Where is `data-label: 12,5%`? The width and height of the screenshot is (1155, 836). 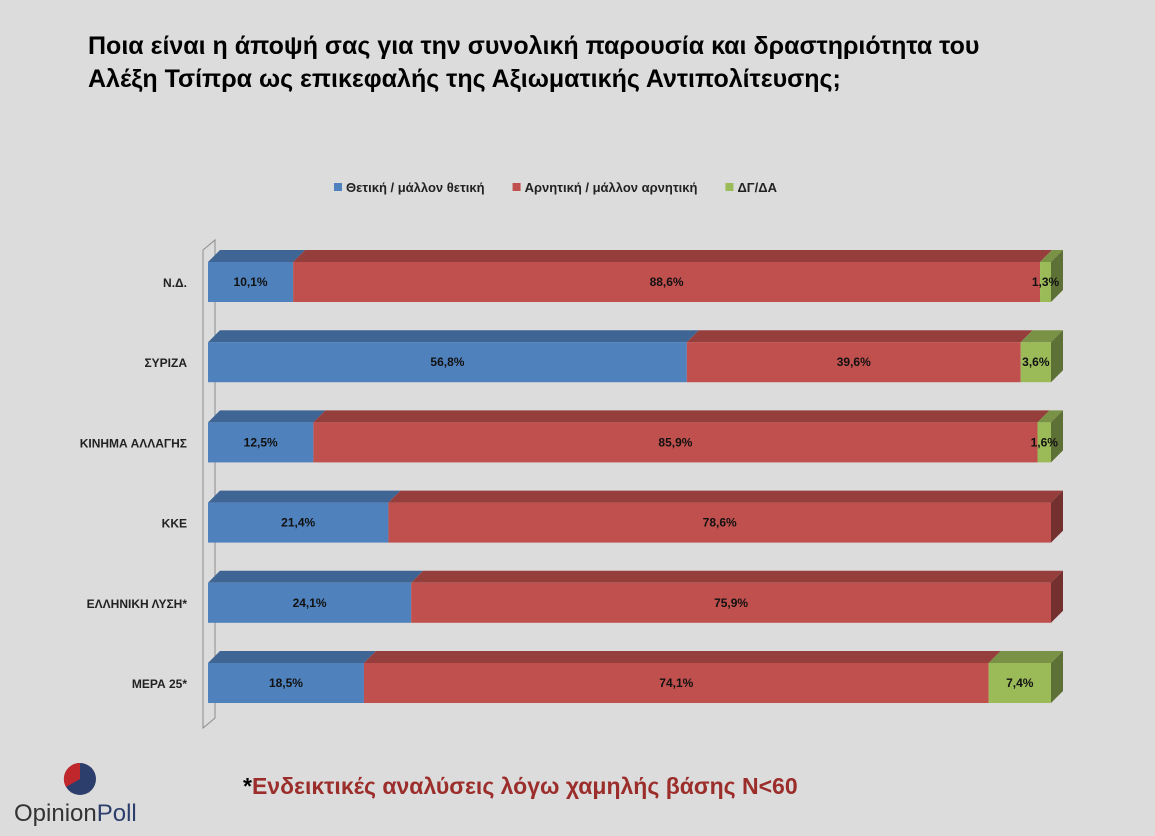 data-label: 12,5% is located at coordinates (261, 442).